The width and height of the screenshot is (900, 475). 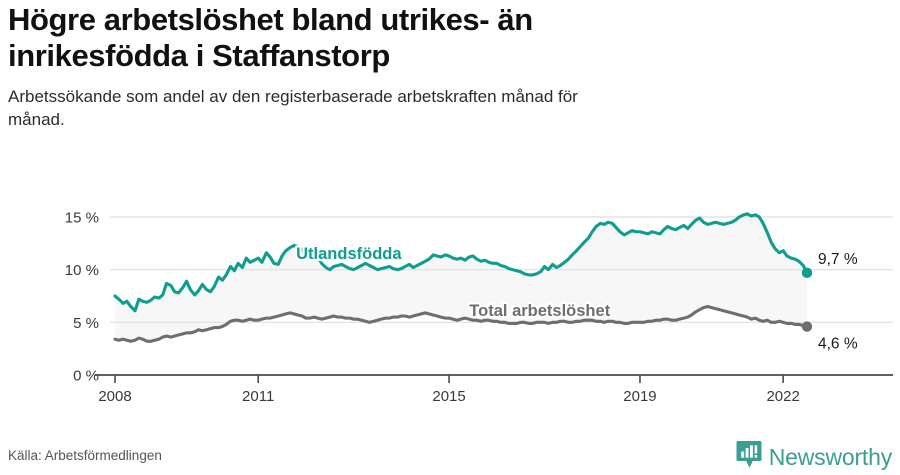 What do you see at coordinates (838, 344) in the screenshot?
I see `end-value-label: 4,6 %` at bounding box center [838, 344].